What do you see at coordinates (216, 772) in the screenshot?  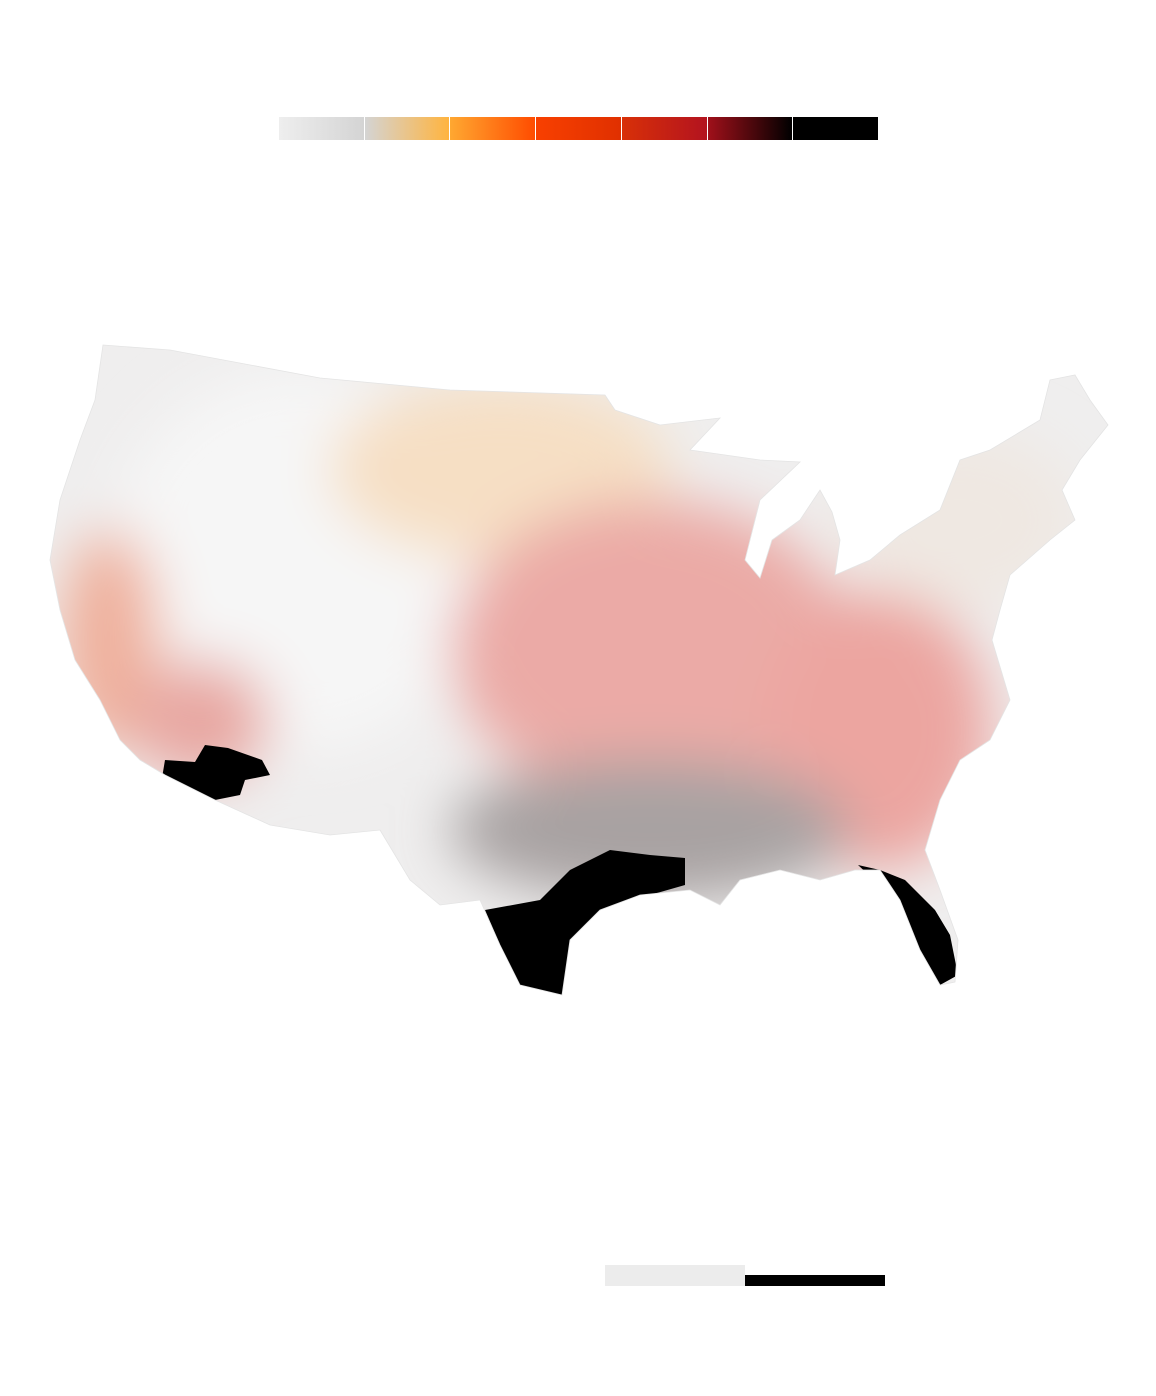 I see `region-arizona-black` at bounding box center [216, 772].